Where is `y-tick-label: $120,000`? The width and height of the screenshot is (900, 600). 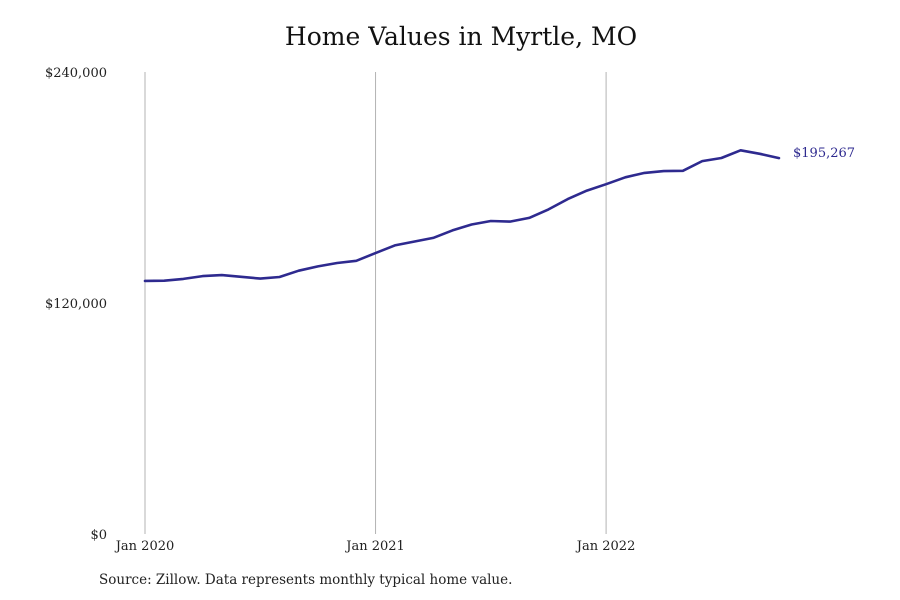 y-tick-label: $120,000 is located at coordinates (76, 304).